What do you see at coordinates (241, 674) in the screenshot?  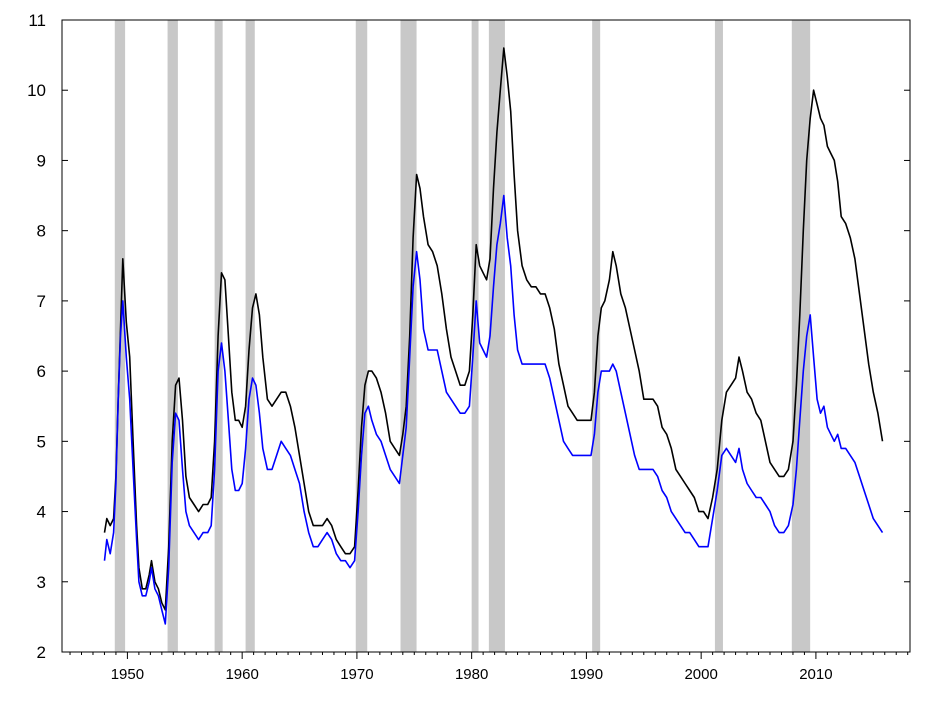 I see `x-tick-label: 1960` at bounding box center [241, 674].